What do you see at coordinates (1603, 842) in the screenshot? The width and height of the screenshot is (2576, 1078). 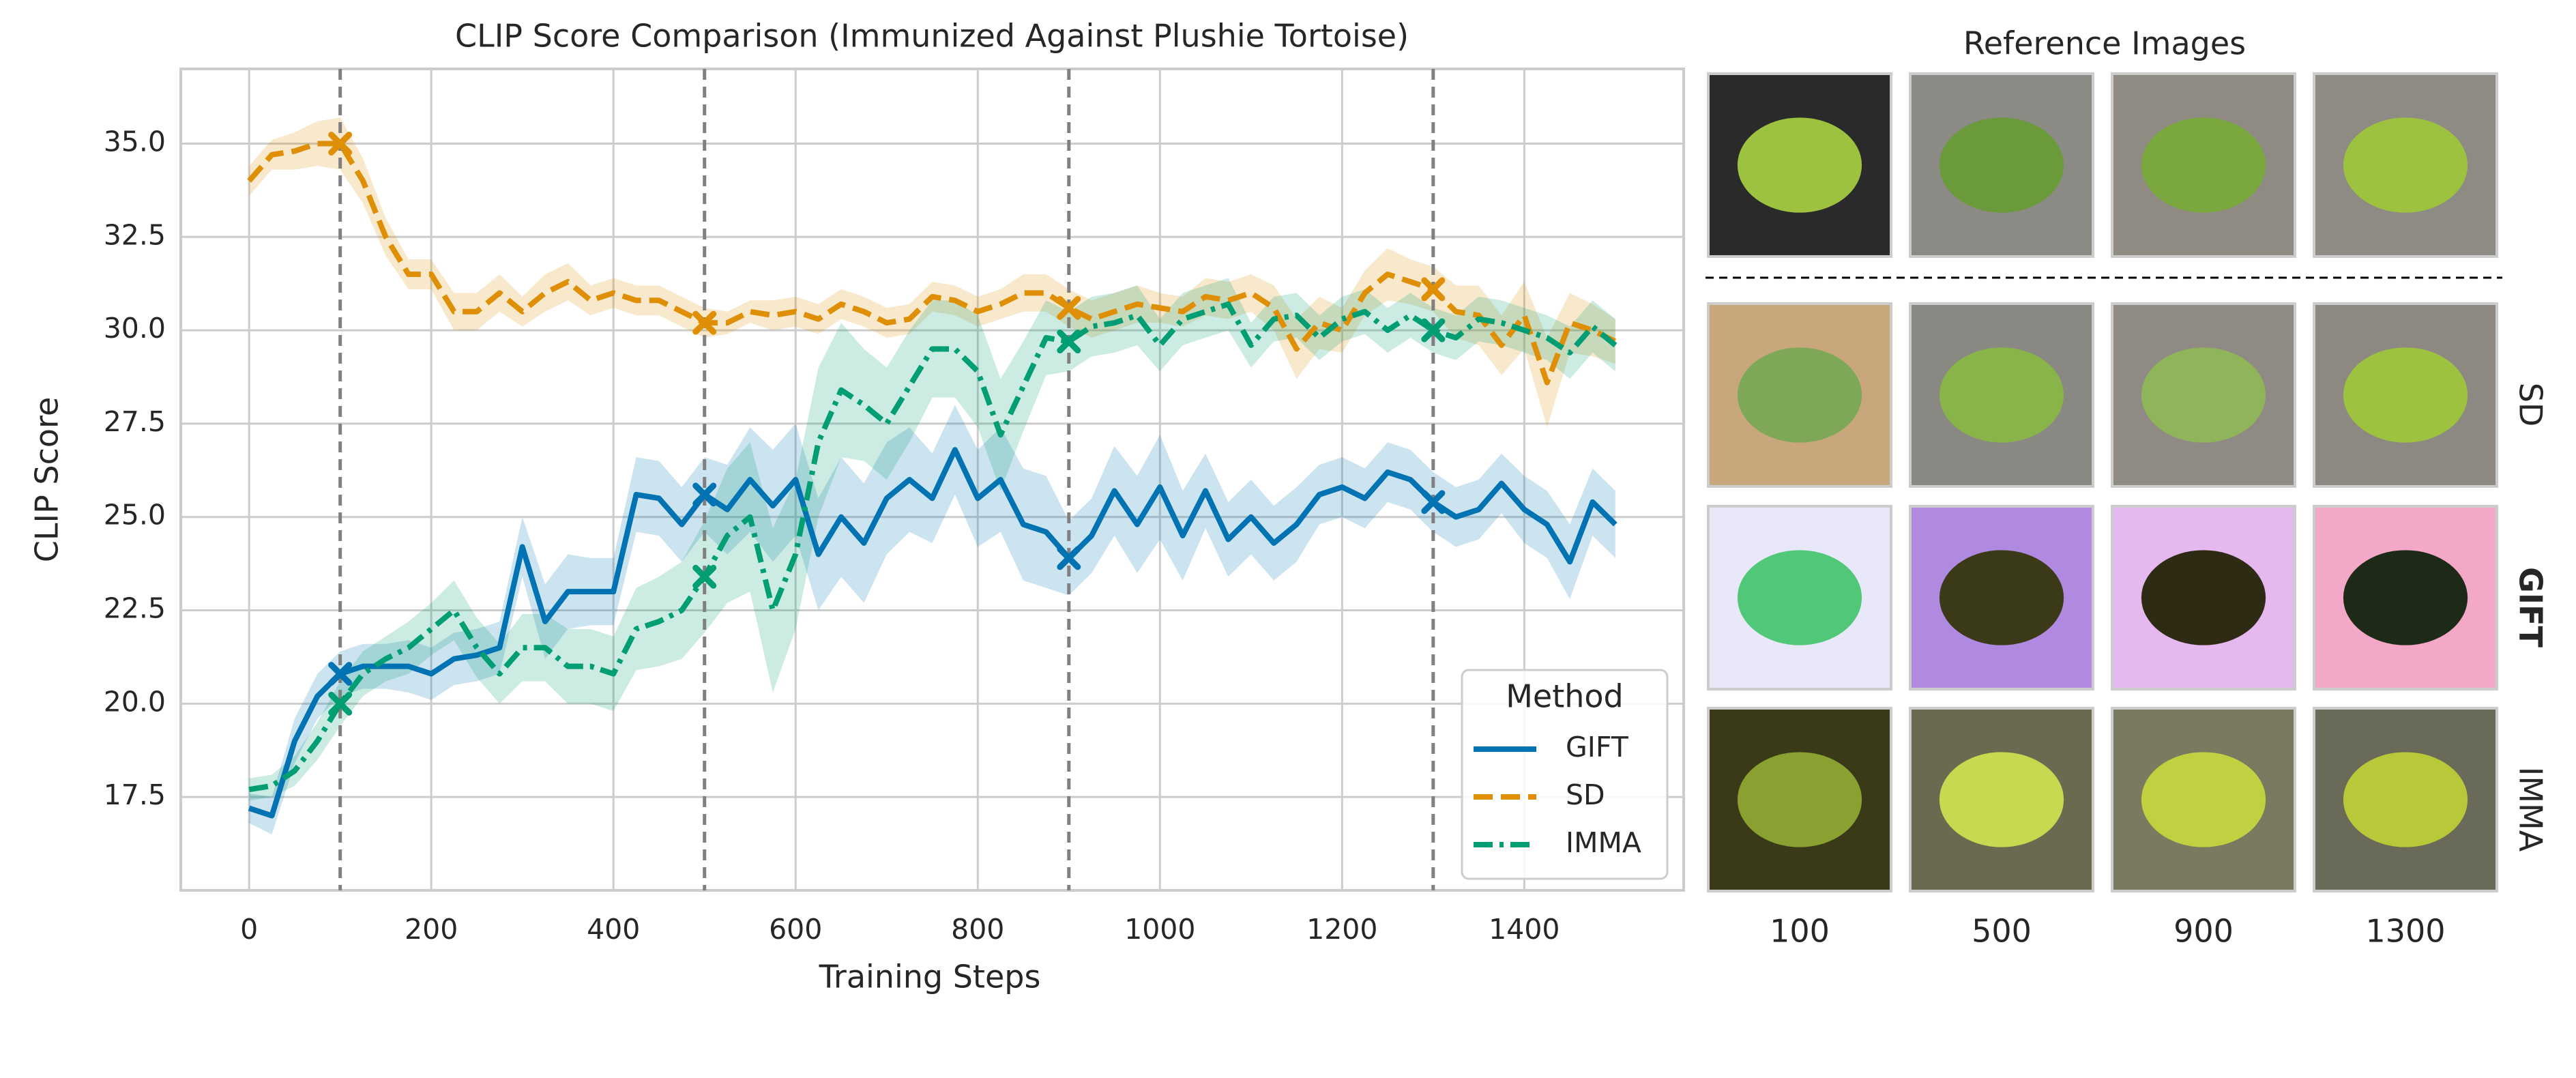 I see `legend-label: IMMA` at bounding box center [1603, 842].